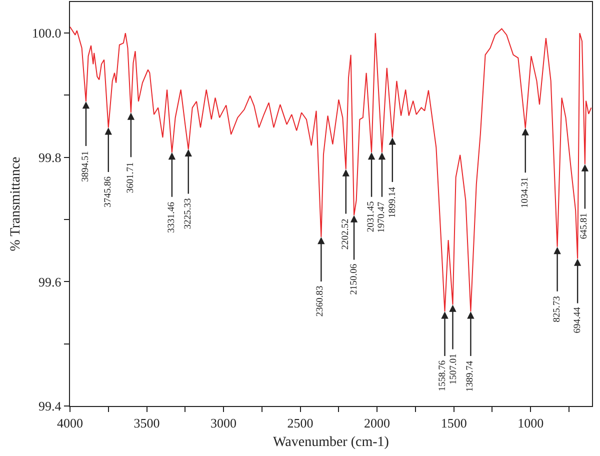 This screenshot has width=600, height=456. I want to click on x-tick-label: 2000, so click(377, 423).